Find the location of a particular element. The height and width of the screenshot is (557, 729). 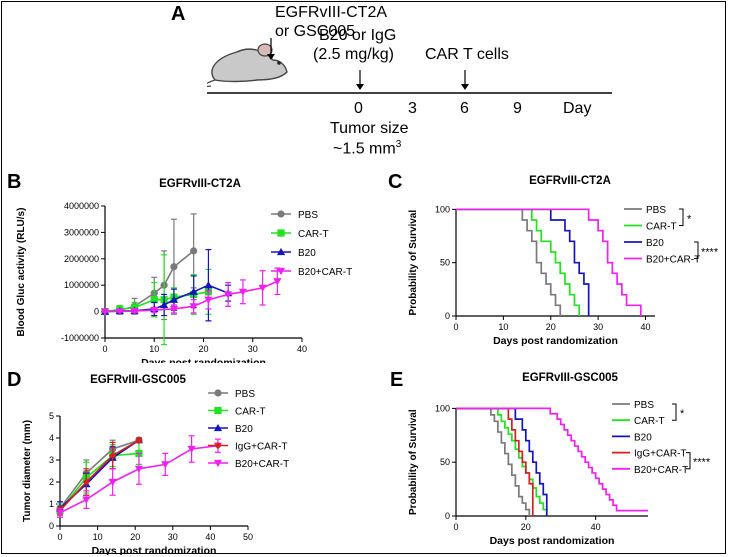

series-igg-car-t-point is located at coordinates (86, 482).